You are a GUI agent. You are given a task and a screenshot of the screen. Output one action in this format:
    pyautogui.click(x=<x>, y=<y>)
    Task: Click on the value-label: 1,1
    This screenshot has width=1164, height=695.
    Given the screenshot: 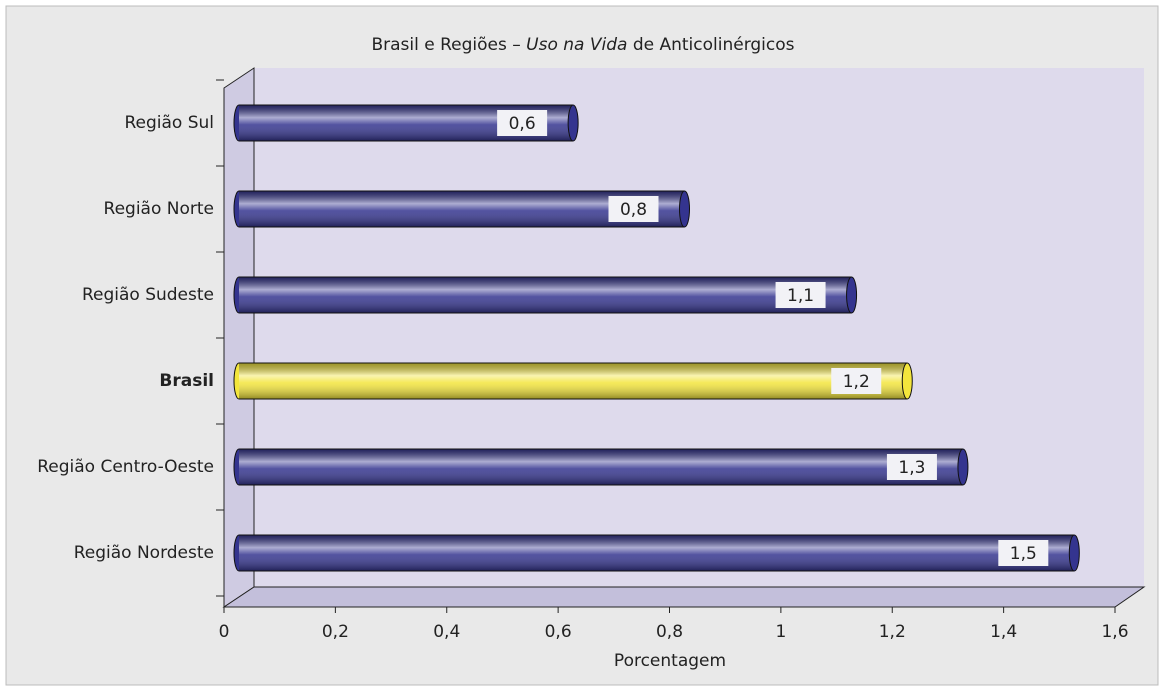 What is the action you would take?
    pyautogui.click(x=800, y=296)
    